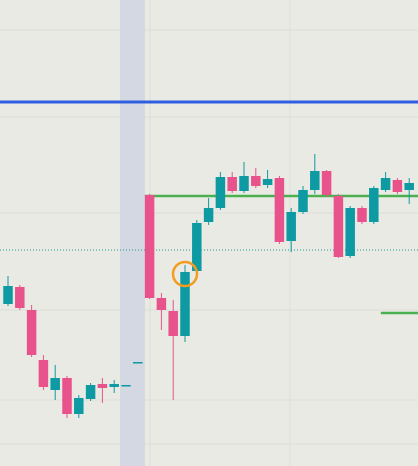  I want to click on signal-marker, so click(185, 274).